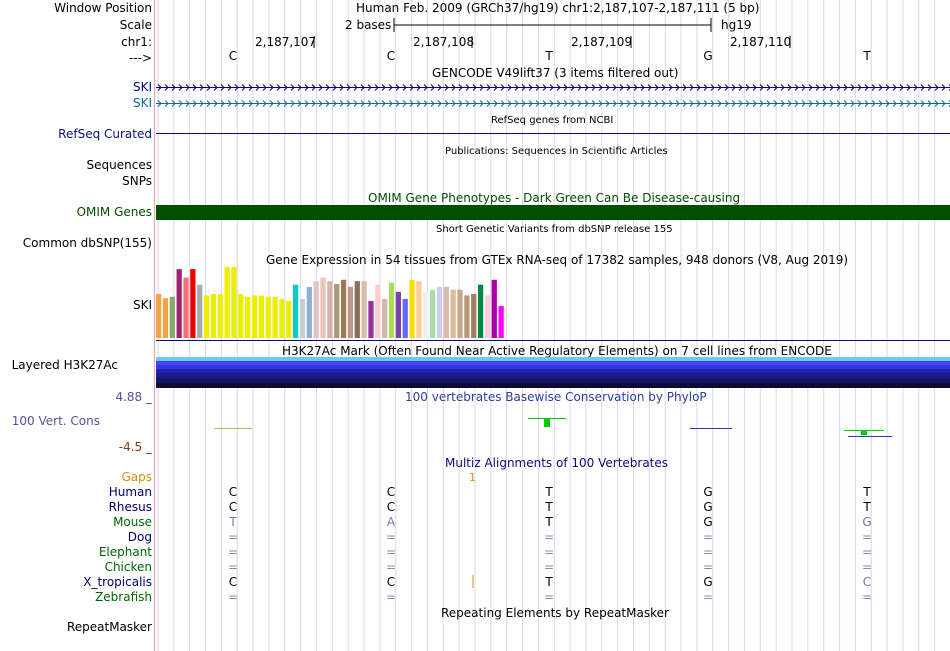 The height and width of the screenshot is (651, 950). Describe the element at coordinates (133, 397) in the screenshot. I see `label-phylop-max: 4.88 _` at that location.